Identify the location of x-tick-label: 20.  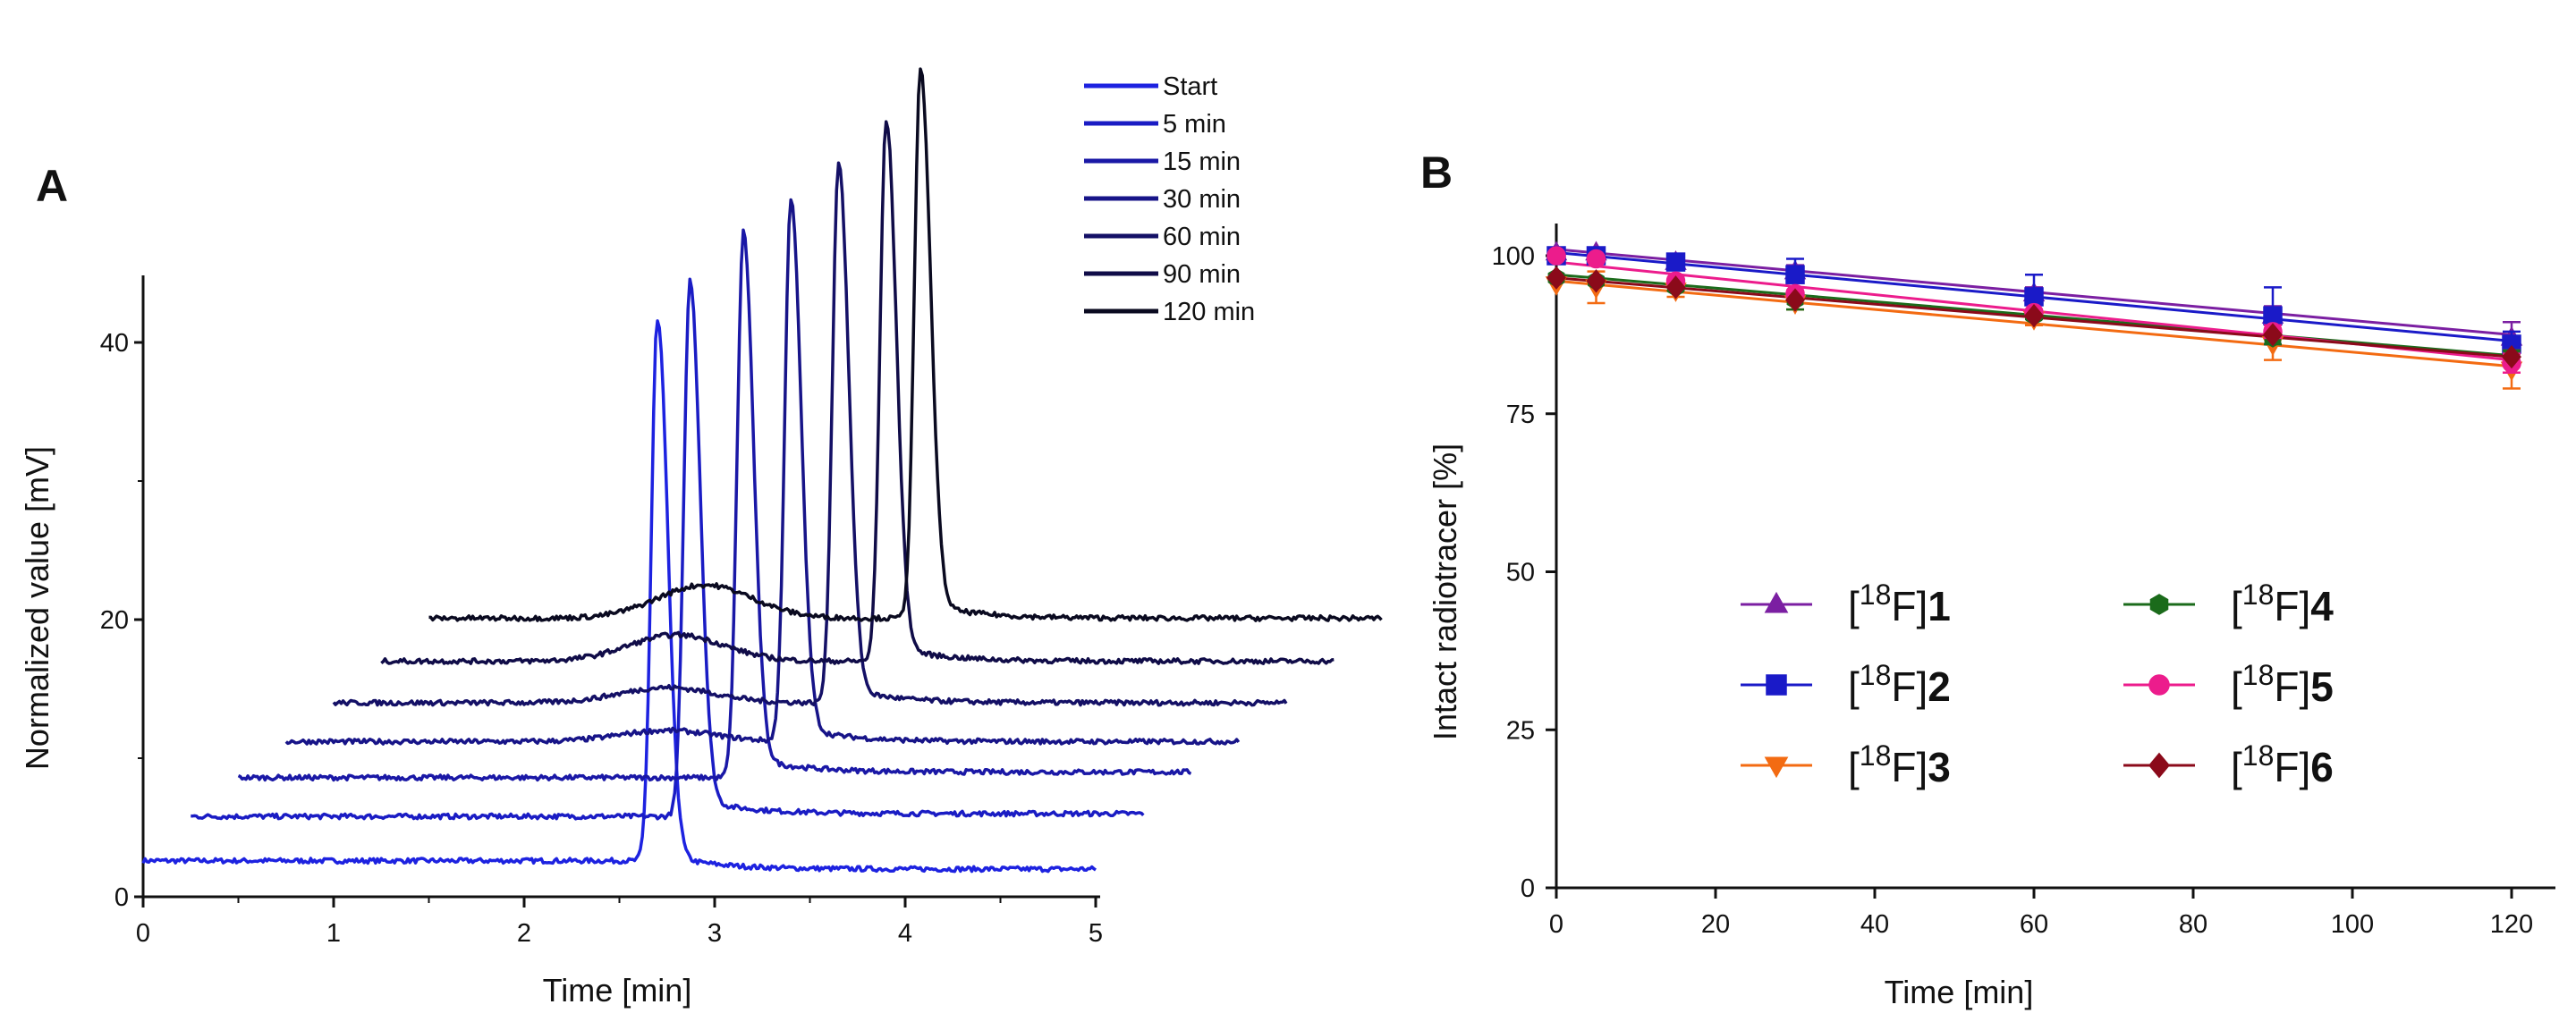
(1715, 924).